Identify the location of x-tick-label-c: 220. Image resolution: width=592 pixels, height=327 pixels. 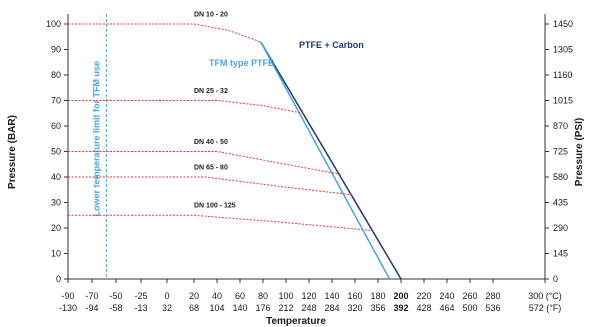
(423, 296).